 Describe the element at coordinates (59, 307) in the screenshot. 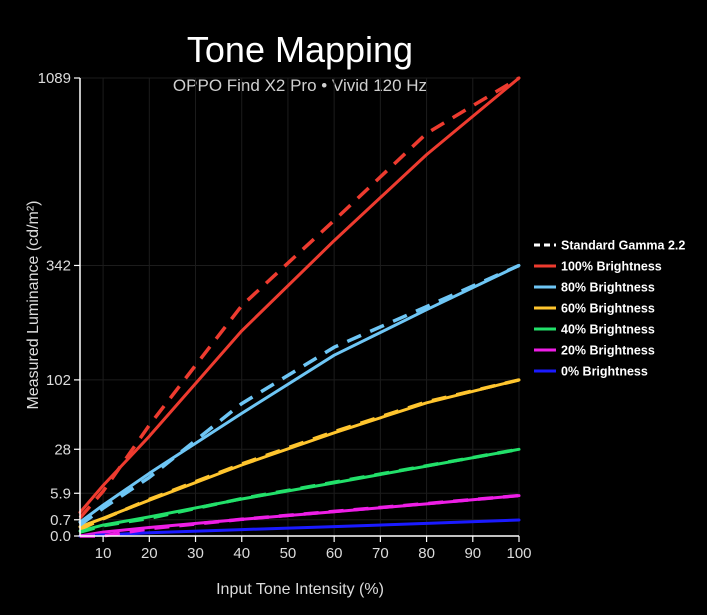

I see `y-tick-labels: 0.00.7 5.9 28 102 342 1089` at that location.